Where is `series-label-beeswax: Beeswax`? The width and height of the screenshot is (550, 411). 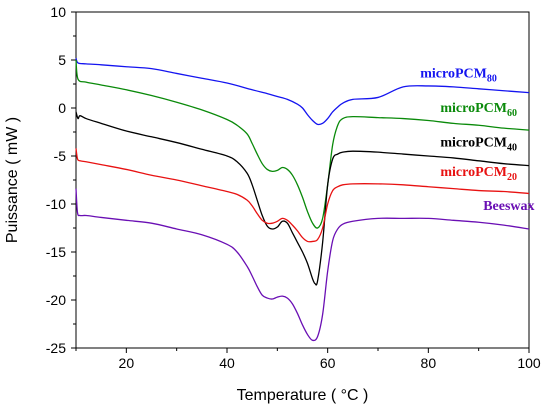
series-label-beeswax: Beeswax is located at coordinates (508, 206).